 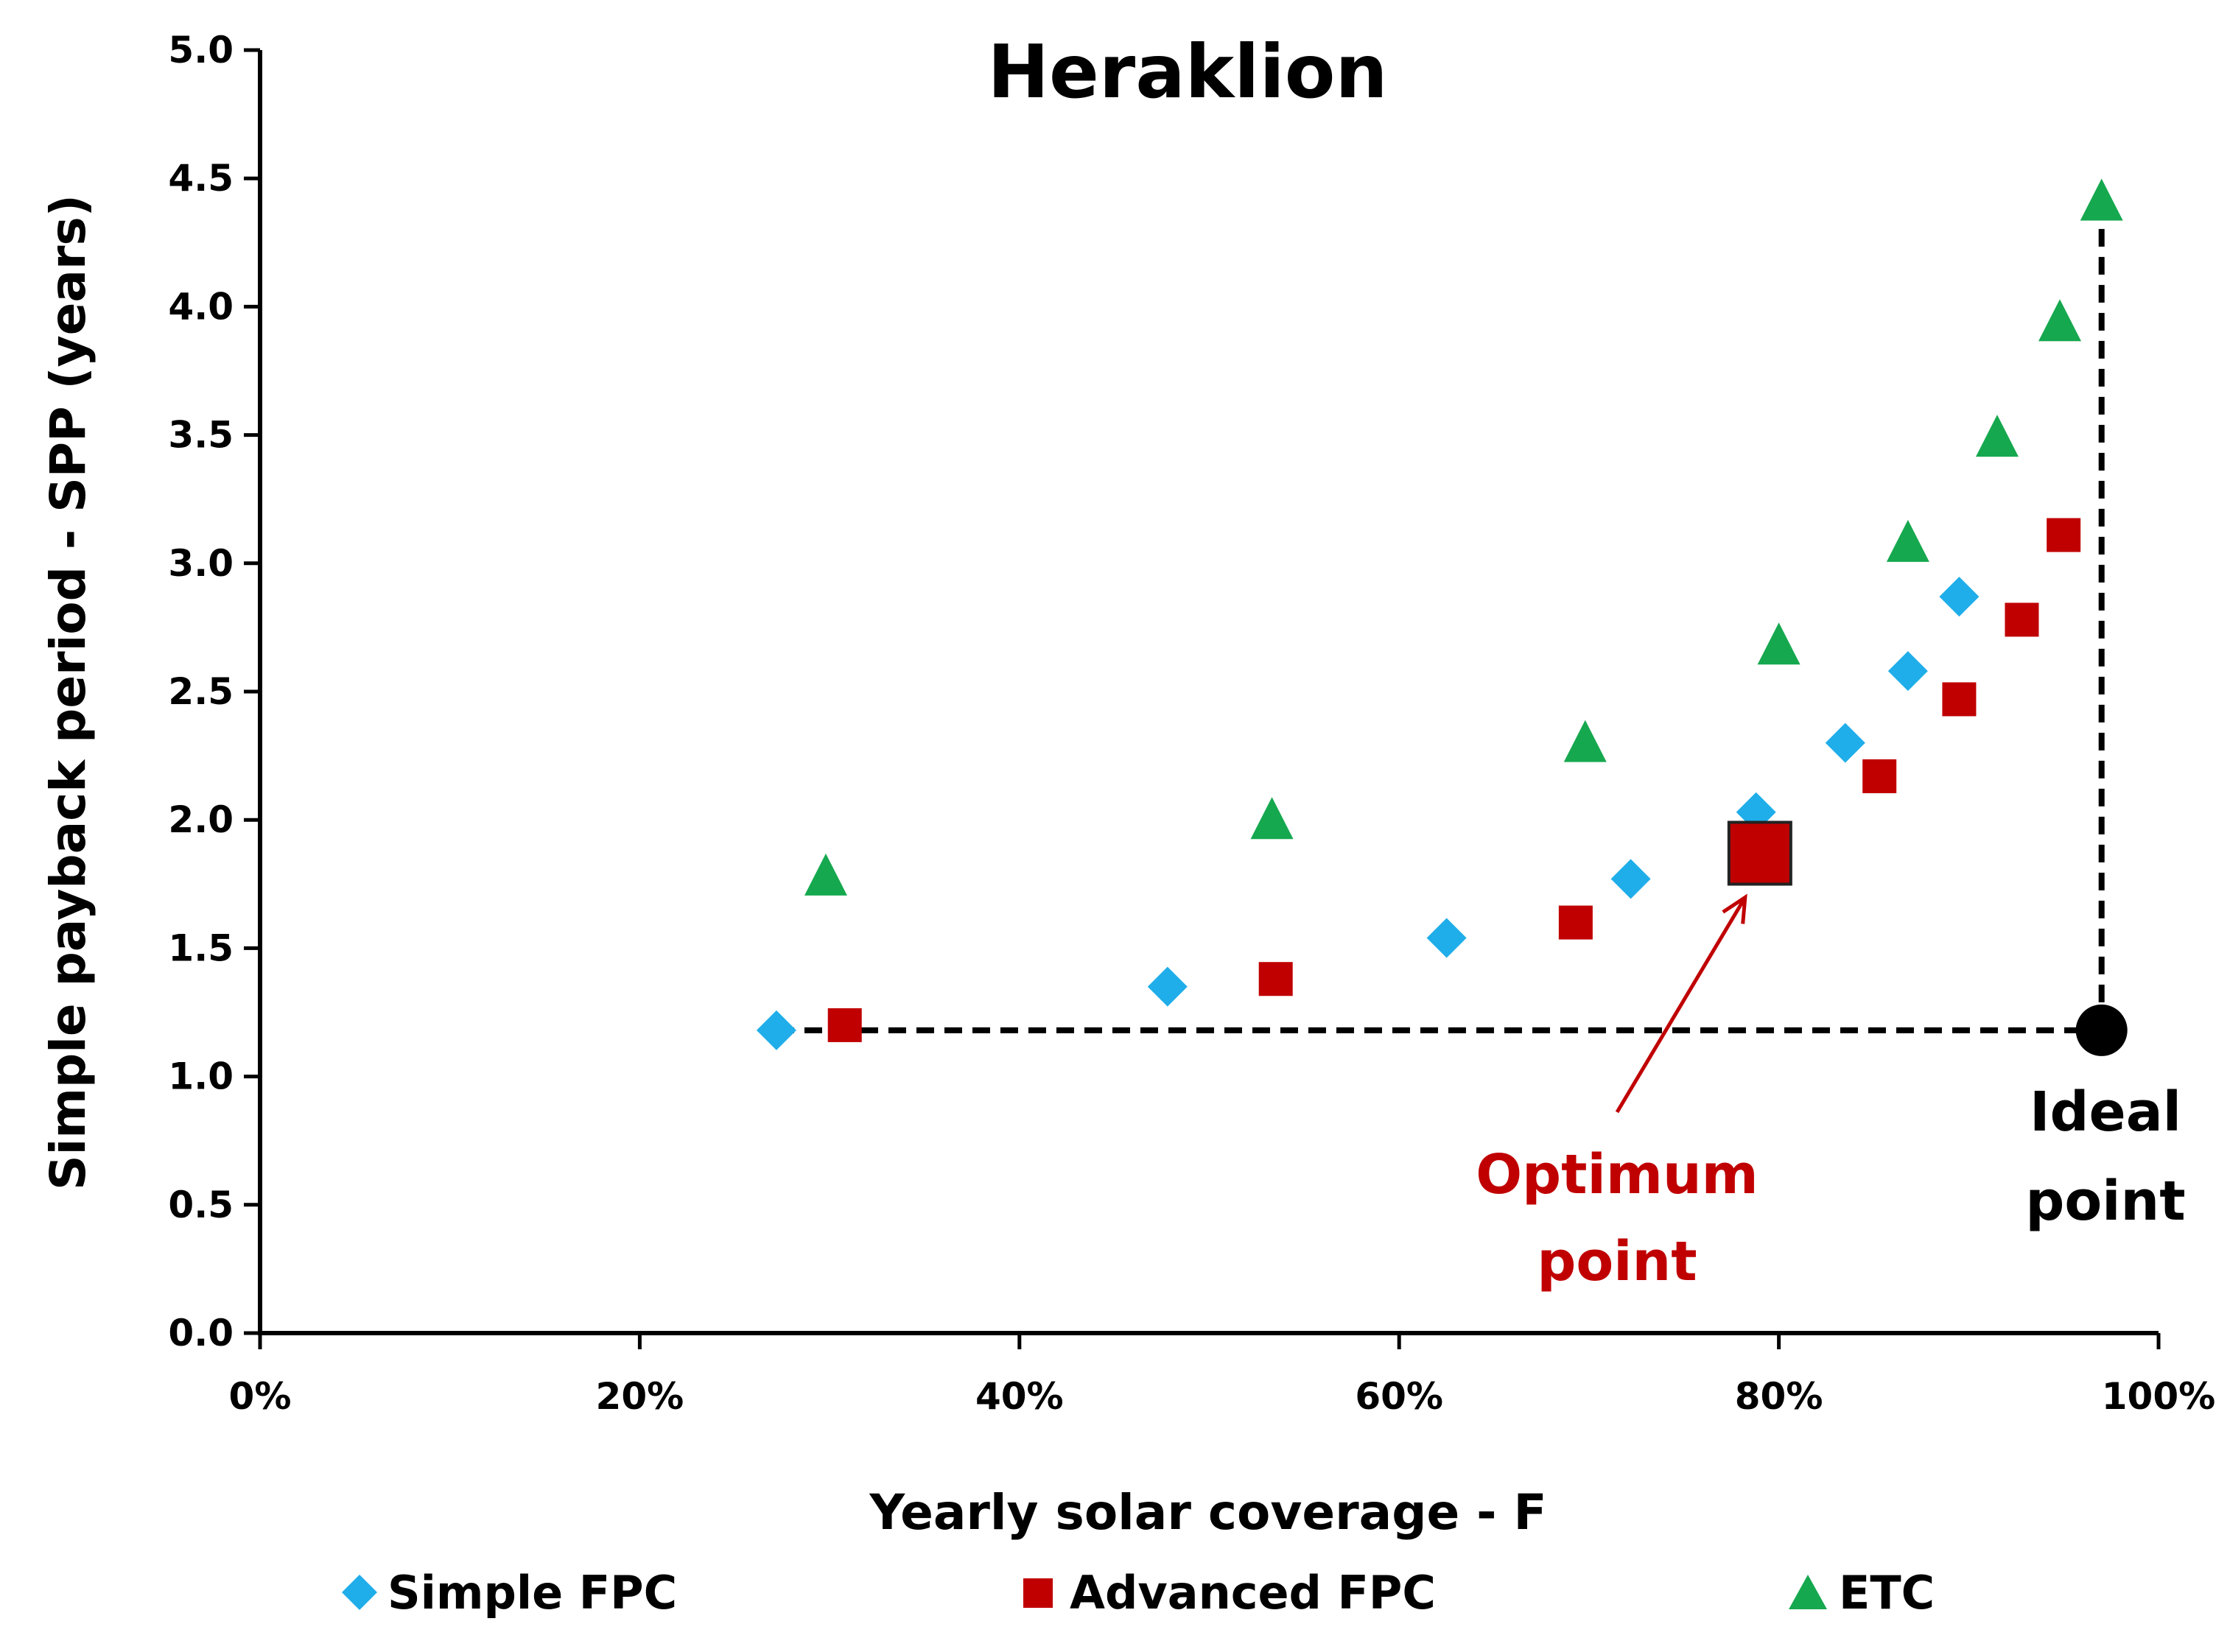 What do you see at coordinates (2101, 1030) in the screenshot?
I see `ideal-point-marker` at bounding box center [2101, 1030].